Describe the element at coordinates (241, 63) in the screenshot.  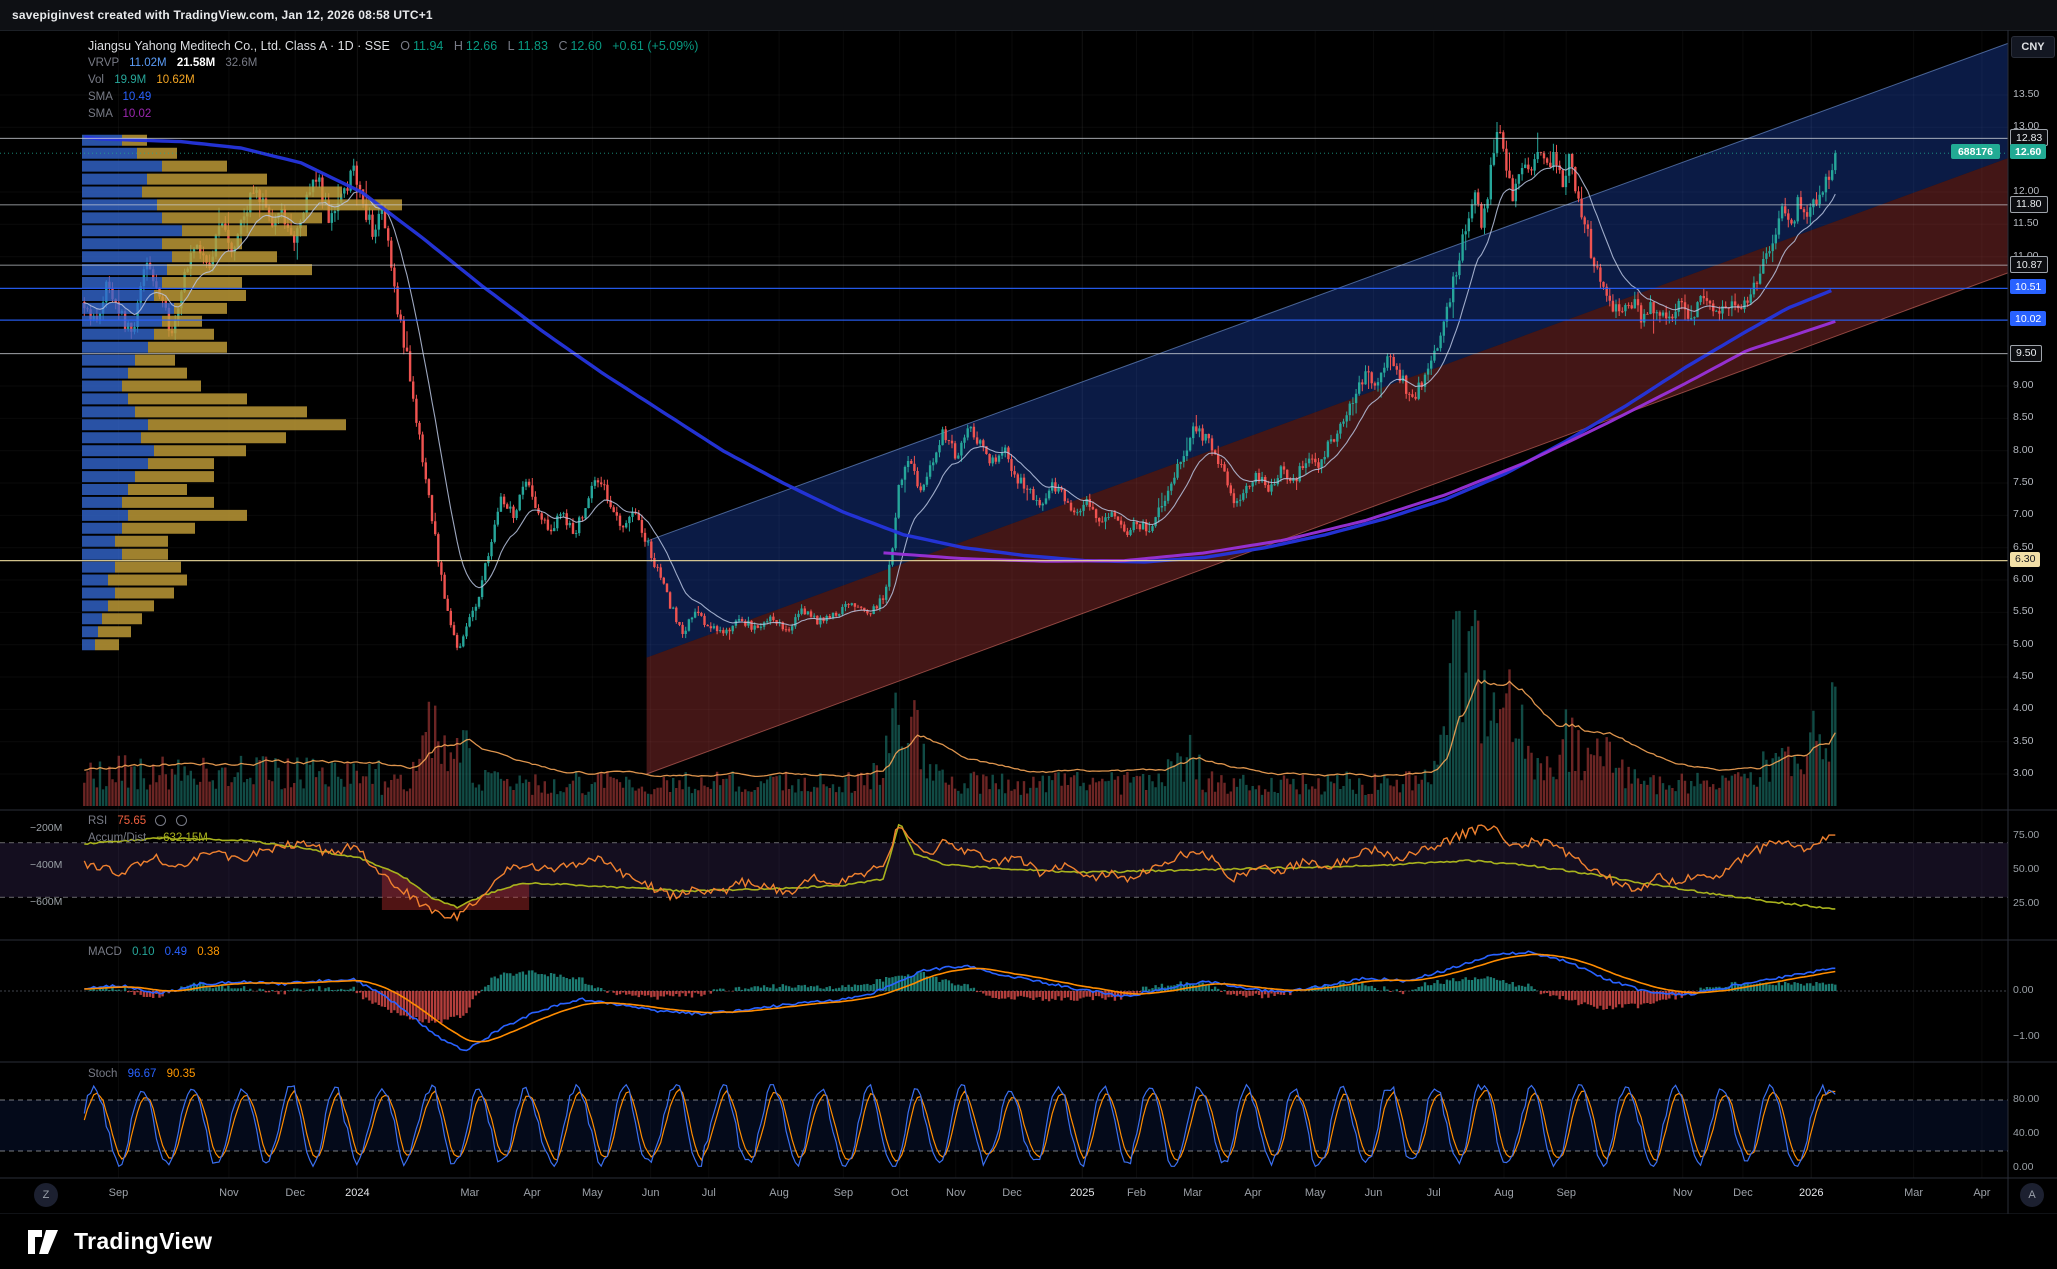
I see `vrvp-value-3: 32.6M` at that location.